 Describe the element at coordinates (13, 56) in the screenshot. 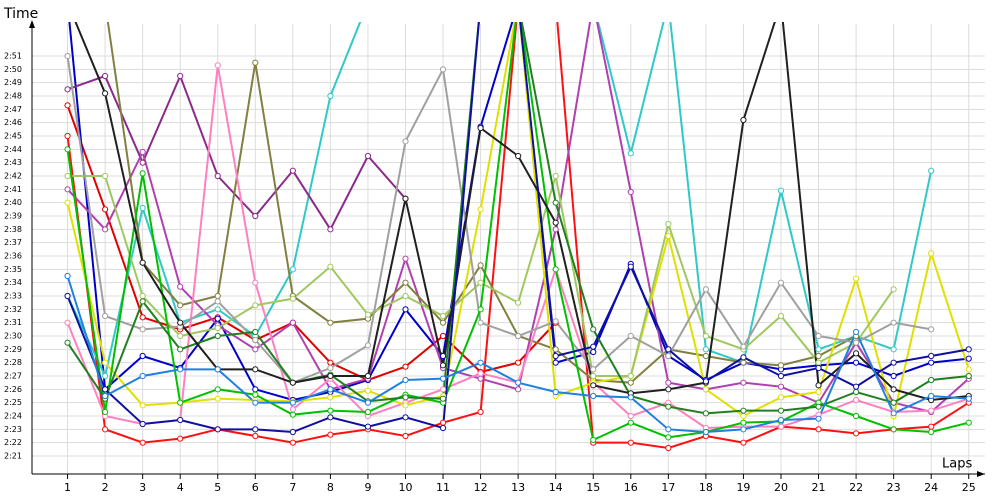

I see `y-tick-label: 2:51` at that location.